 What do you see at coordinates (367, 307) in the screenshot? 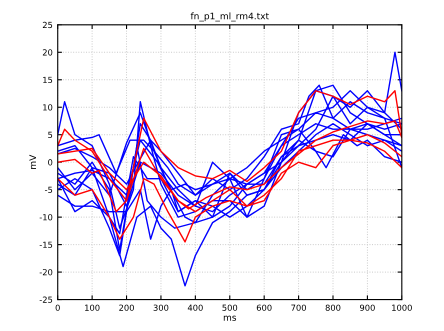
I see `x-tick-label: 900` at bounding box center [367, 307].